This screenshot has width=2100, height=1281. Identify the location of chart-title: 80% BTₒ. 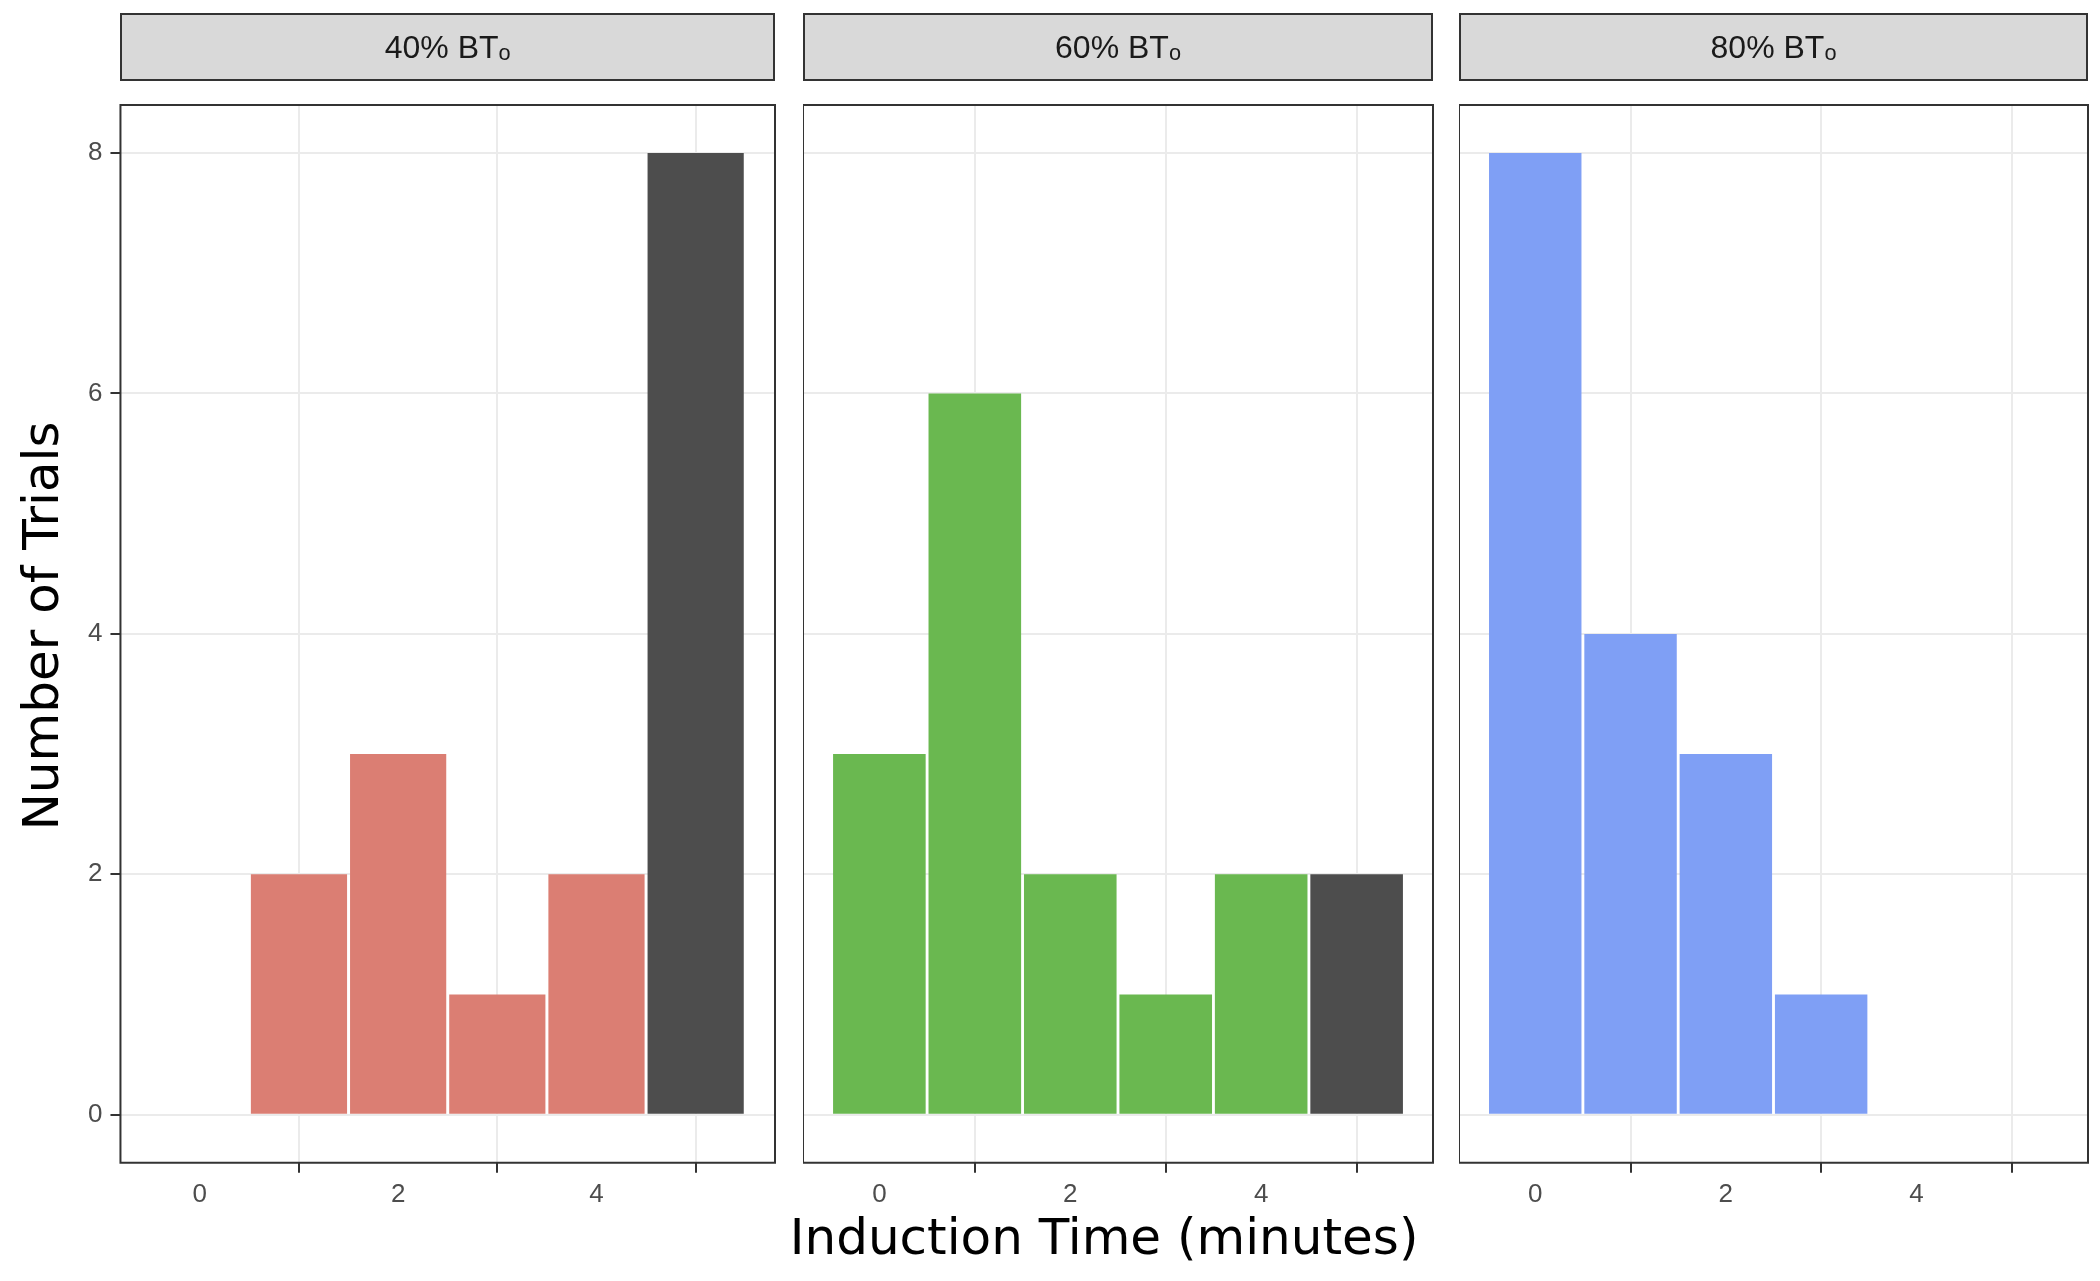
(1773, 47).